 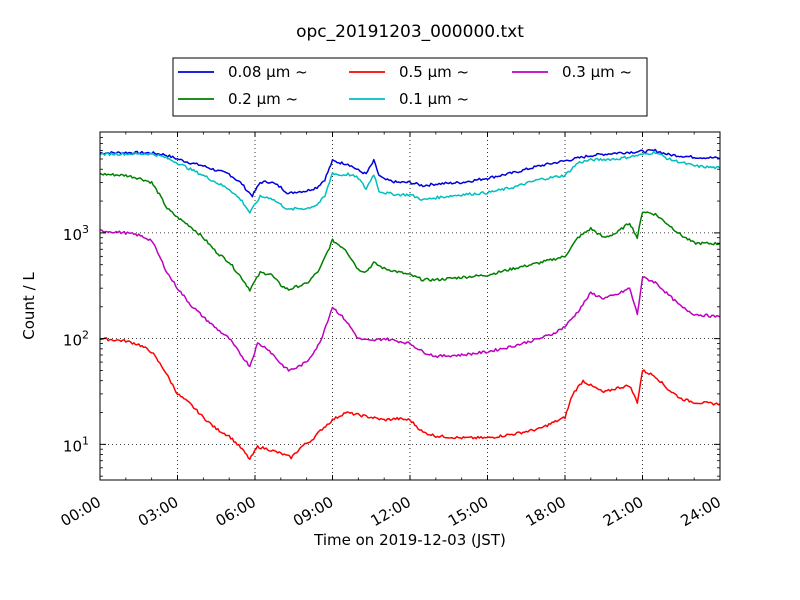 I want to click on y-tick-label: 10³, so click(x=76, y=233).